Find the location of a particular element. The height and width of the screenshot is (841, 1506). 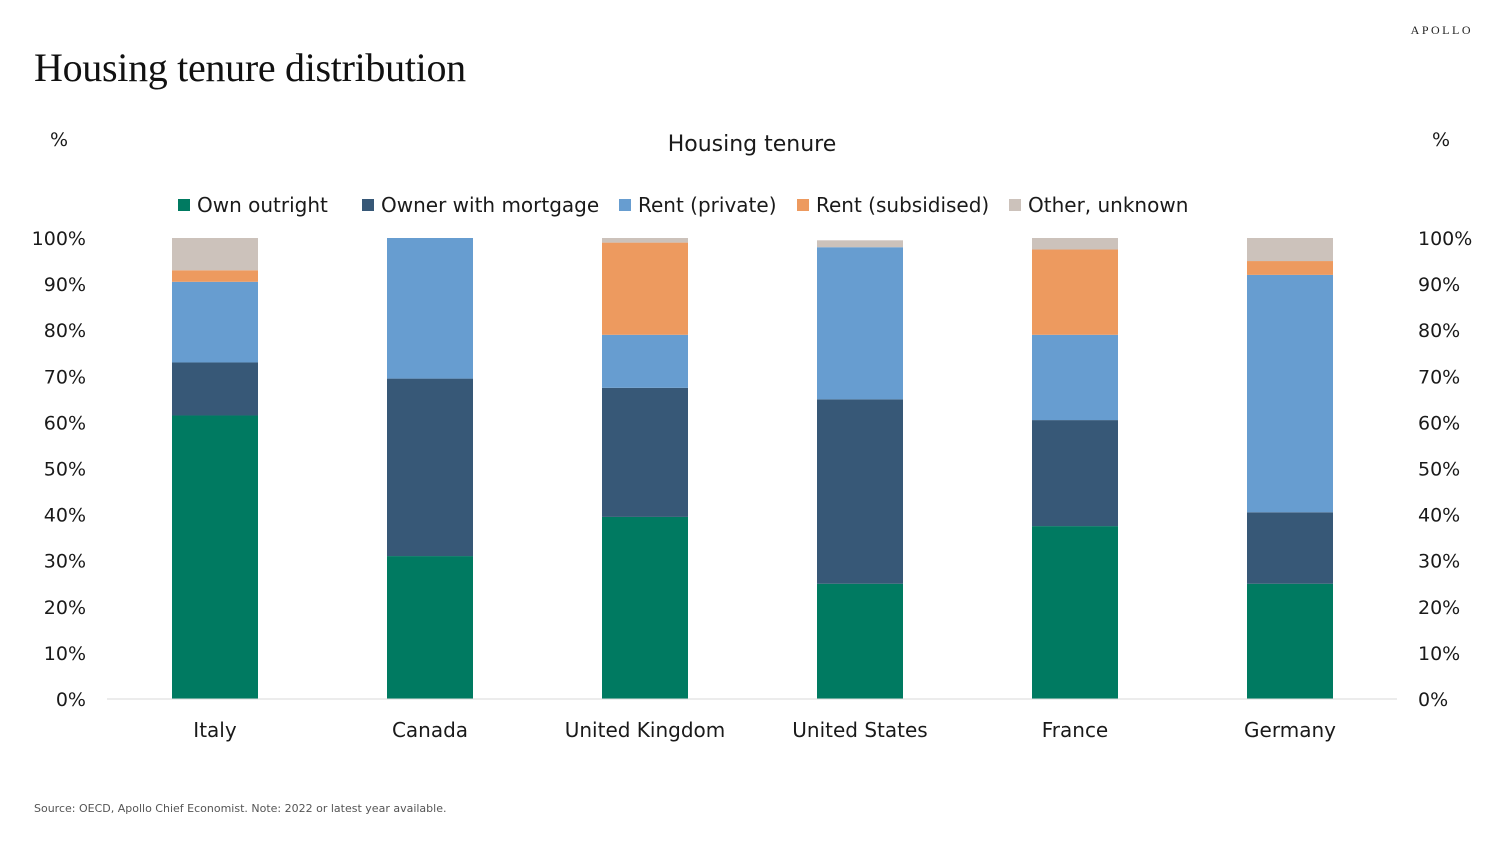

y-tick-label-left: 0% is located at coordinates (71, 700).